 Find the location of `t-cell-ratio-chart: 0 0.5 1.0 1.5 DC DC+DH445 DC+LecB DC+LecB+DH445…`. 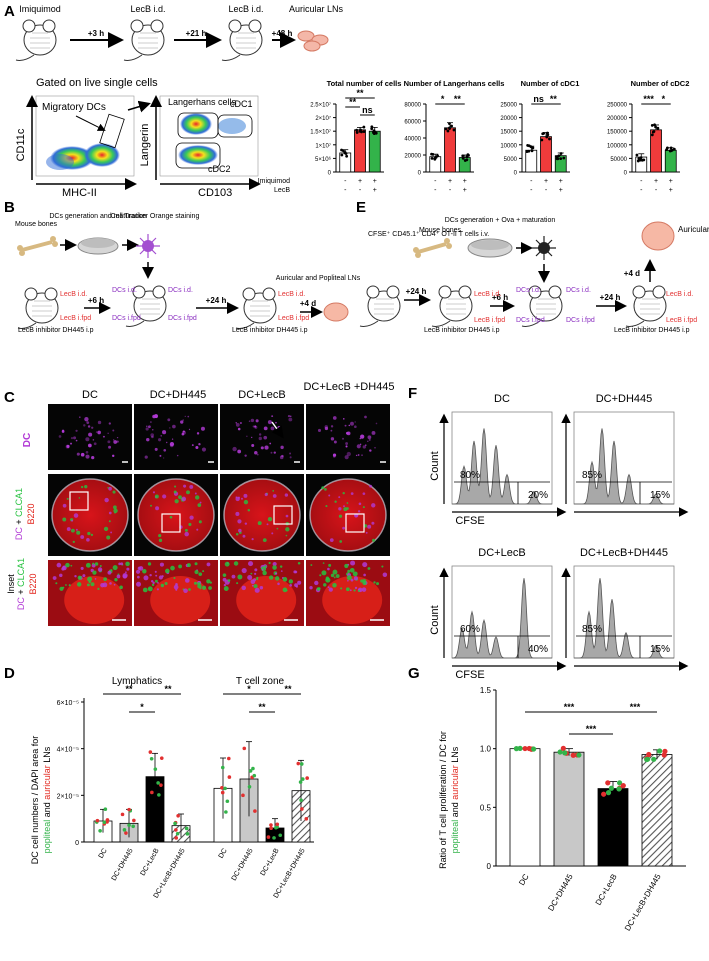

t-cell-ratio-chart: 0 0.5 1.0 1.5 DC DC+DH445 DC+LecB DC+LecB+DH445… is located at coordinates (583, 809).